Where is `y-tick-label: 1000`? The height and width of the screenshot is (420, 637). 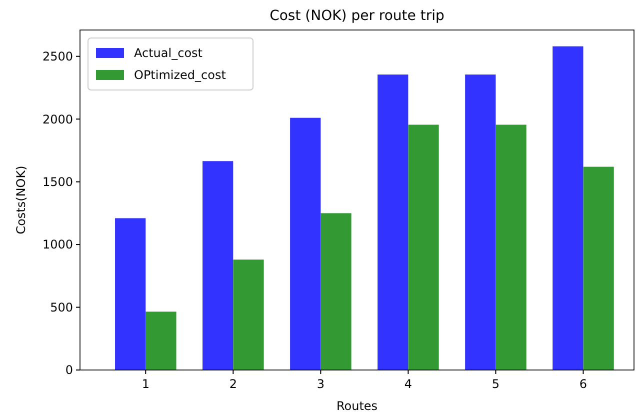
y-tick-label: 1000 is located at coordinates (57, 245).